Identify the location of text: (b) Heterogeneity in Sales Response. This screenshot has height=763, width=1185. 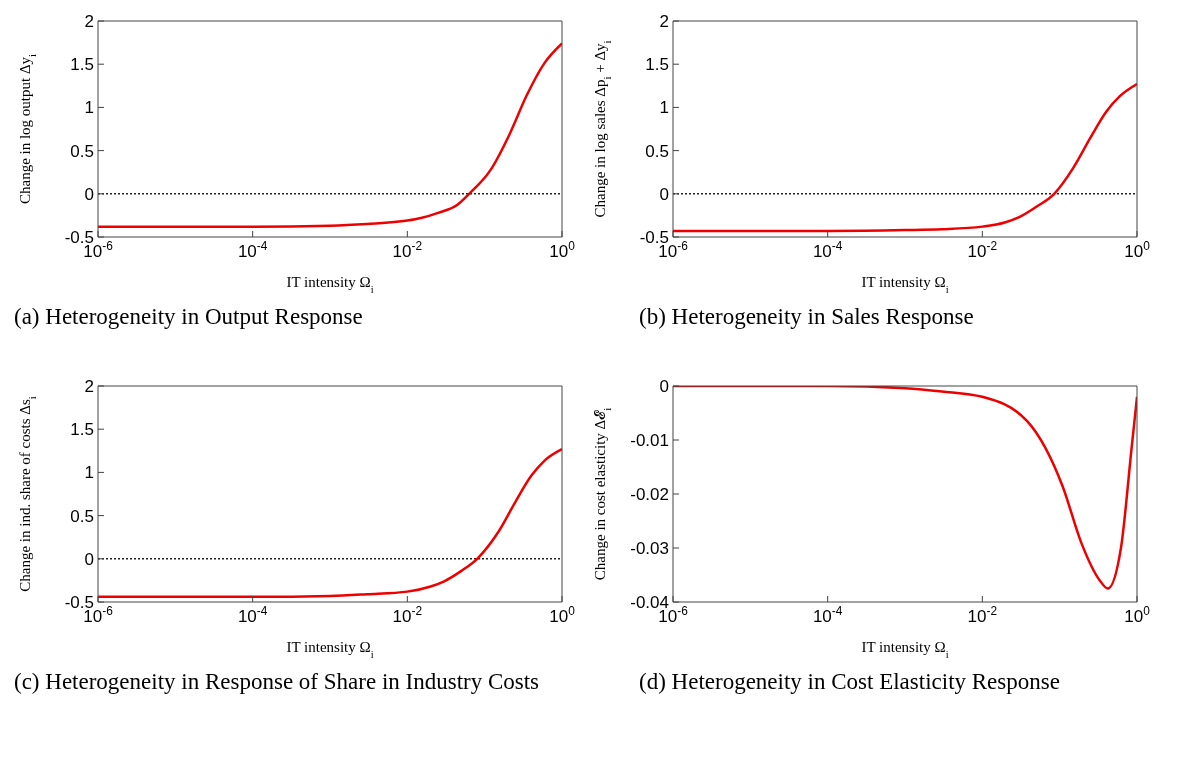
(806, 317).